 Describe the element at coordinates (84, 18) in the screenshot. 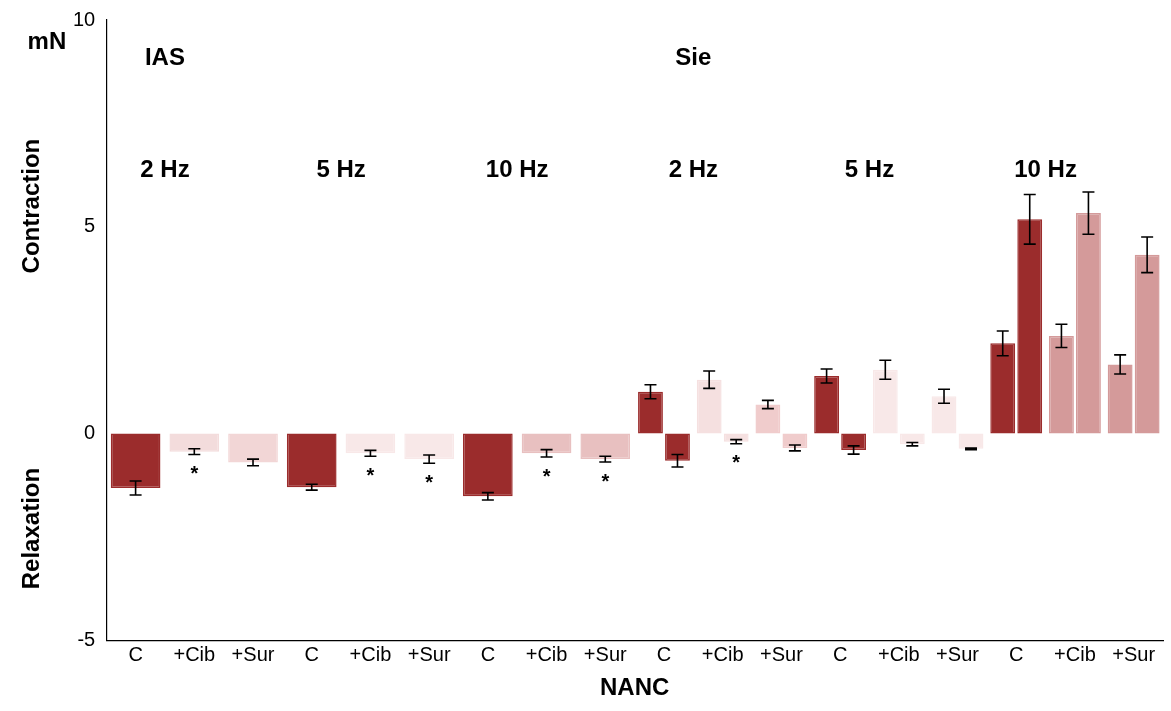

I see `y-tick-label: 10` at that location.